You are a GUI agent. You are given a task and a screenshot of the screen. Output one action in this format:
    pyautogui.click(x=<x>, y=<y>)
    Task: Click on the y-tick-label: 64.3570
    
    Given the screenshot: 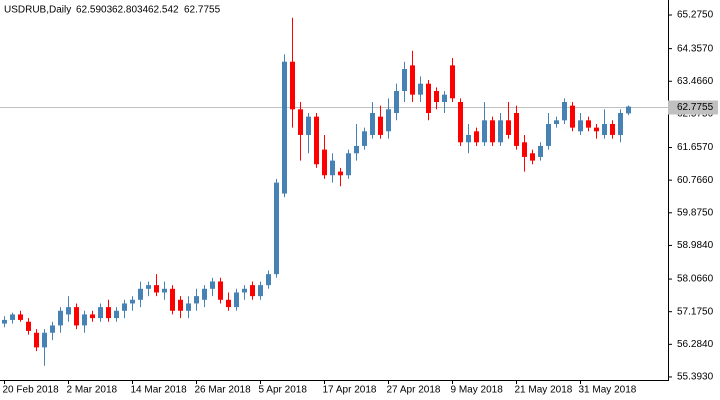 What is the action you would take?
    pyautogui.click(x=695, y=48)
    